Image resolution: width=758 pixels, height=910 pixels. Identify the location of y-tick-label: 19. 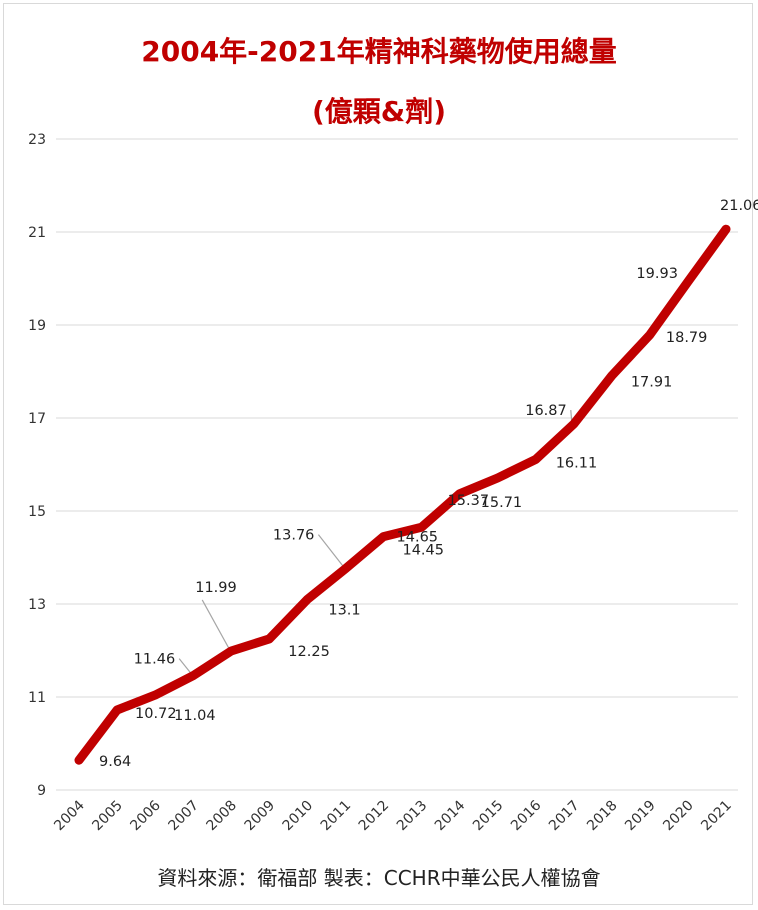
(37, 326).